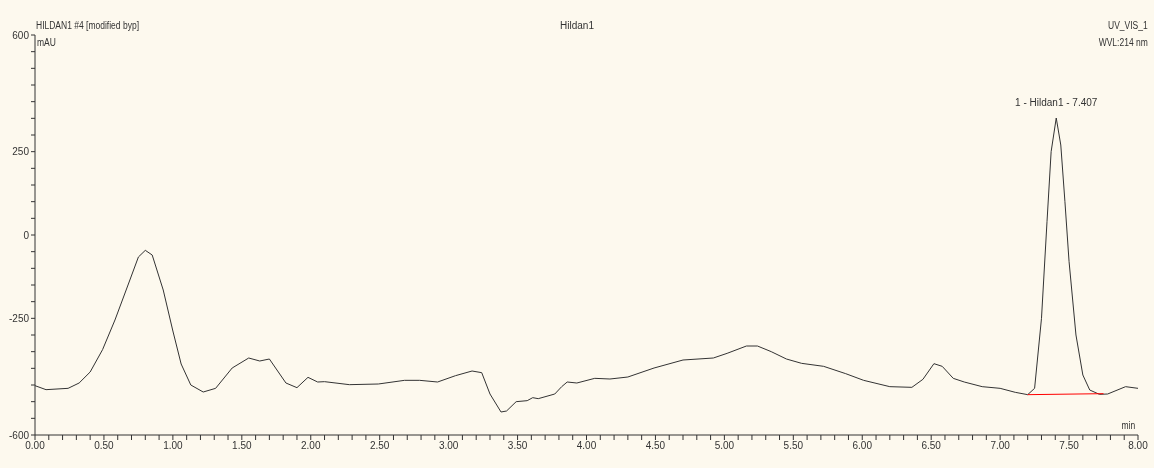  Describe the element at coordinates (311, 446) in the screenshot. I see `x-tick-label: 2.00` at that location.